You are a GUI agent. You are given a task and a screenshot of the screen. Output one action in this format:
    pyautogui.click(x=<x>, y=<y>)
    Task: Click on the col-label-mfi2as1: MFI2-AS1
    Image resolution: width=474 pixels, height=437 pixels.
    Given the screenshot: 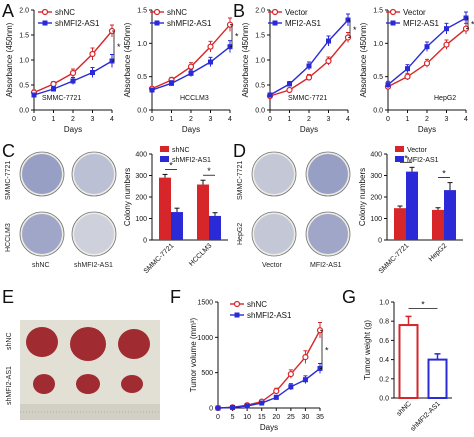 What is the action you would take?
    pyautogui.click(x=326, y=265)
    